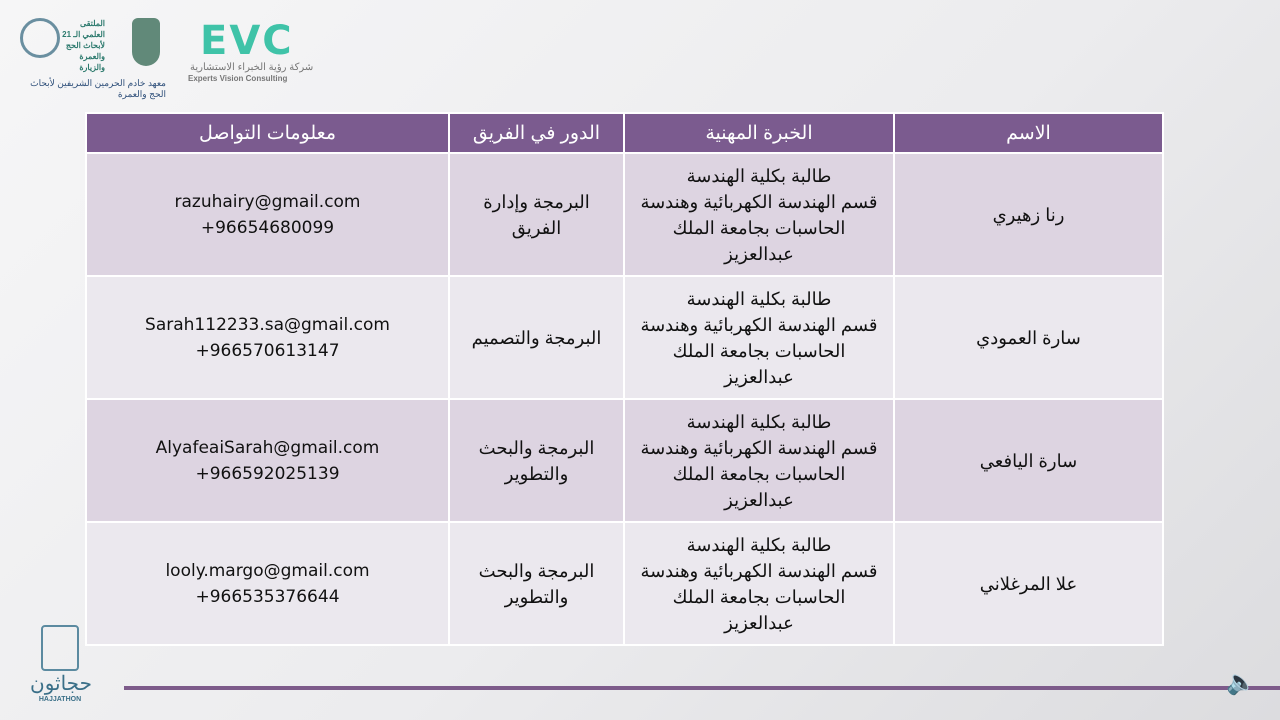  What do you see at coordinates (267, 460) in the screenshot?
I see `member-contact: AlyafeaiSarah@gmail.com +966592025139` at bounding box center [267, 460].